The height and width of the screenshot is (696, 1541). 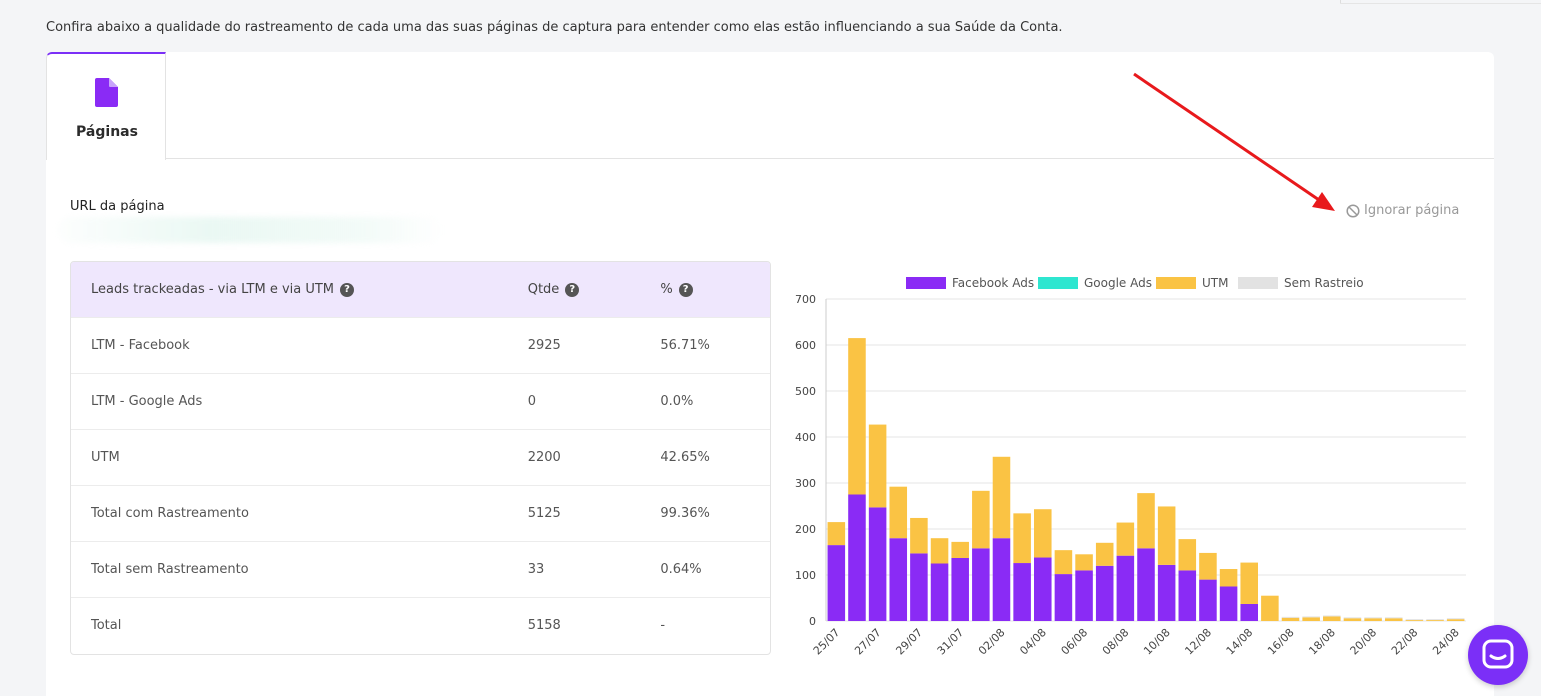 I want to click on chat-icon, so click(x=1498, y=654).